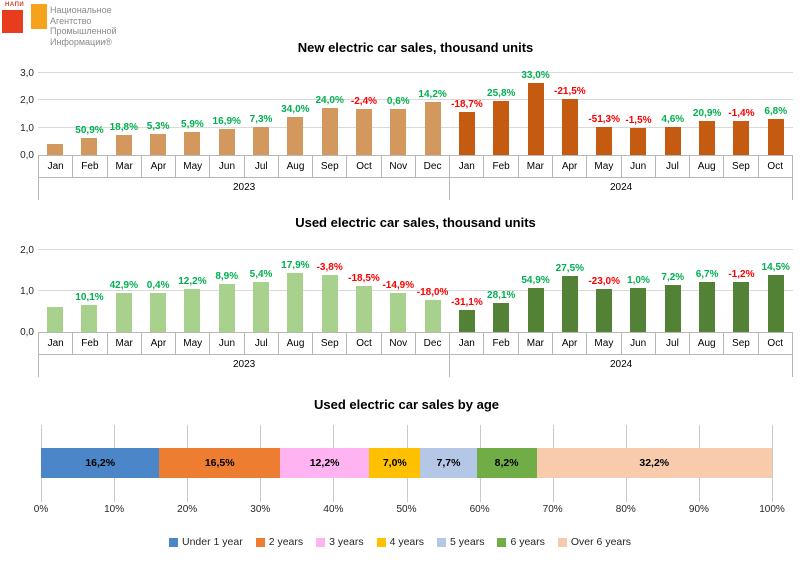  Describe the element at coordinates (707, 286) in the screenshot. I see `bar-slot: 6,7%` at that location.